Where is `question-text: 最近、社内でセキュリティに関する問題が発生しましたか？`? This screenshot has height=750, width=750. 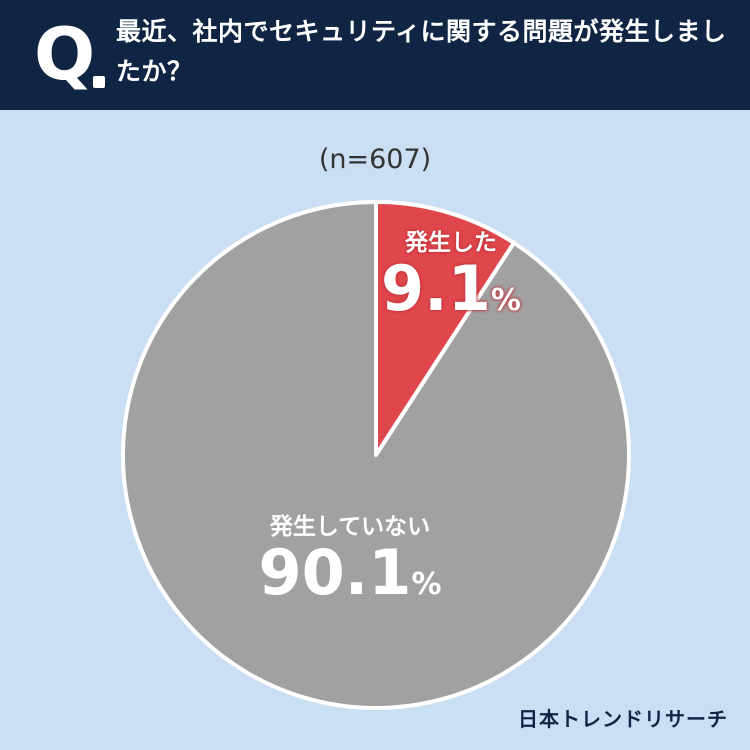 question-text: 最近、社内でセキュリティに関する問題が発生しましたか？ is located at coordinates (421, 51).